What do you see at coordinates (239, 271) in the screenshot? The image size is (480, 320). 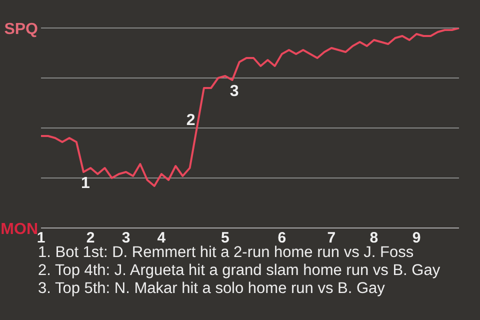 I see `text: 2. Top 4th: J. Argueta hit a grand slam home run vs B. Gay` at bounding box center [239, 271].